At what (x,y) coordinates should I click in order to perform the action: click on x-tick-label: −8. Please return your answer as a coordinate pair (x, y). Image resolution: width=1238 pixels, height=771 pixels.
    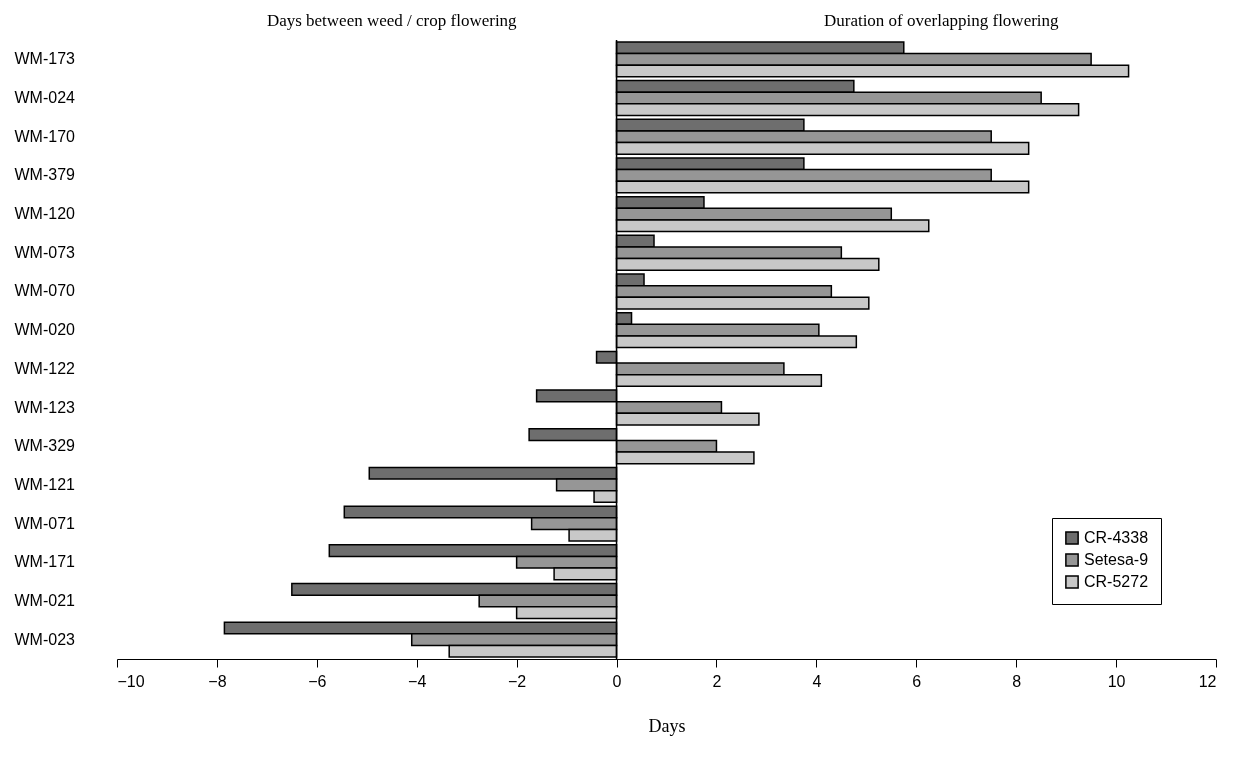
    Looking at the image, I should click on (217, 681).